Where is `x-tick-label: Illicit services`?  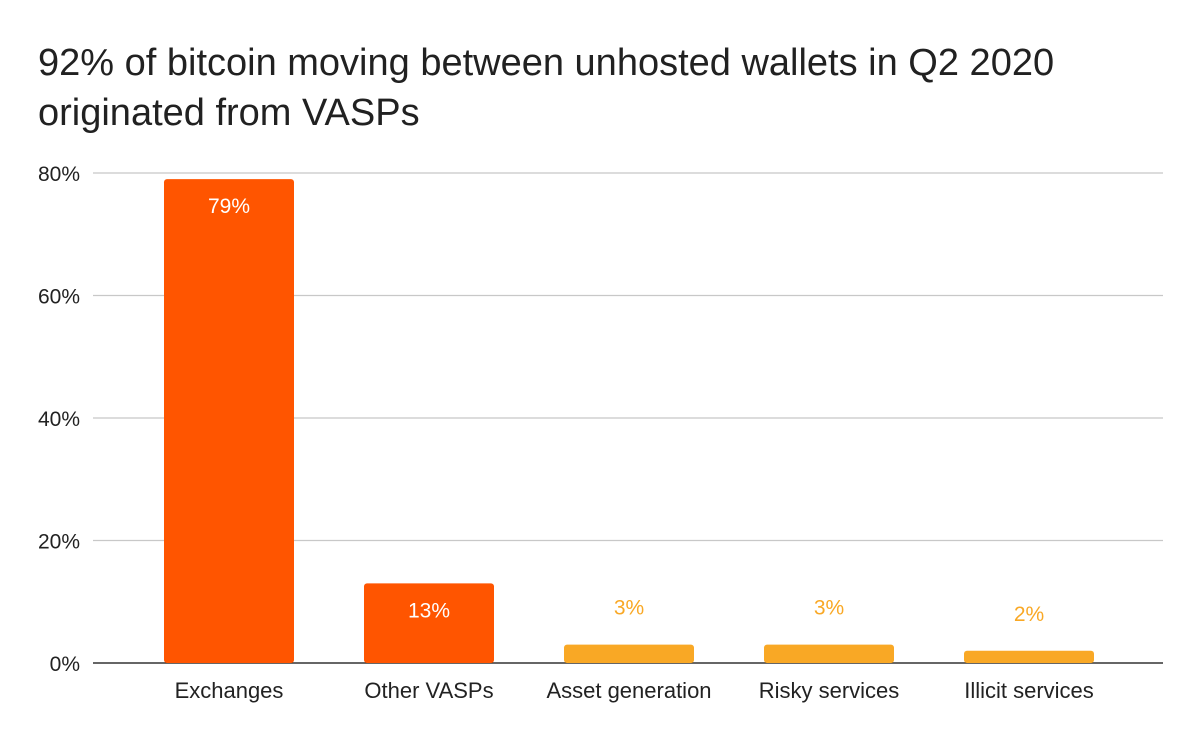 x-tick-label: Illicit services is located at coordinates (1029, 690).